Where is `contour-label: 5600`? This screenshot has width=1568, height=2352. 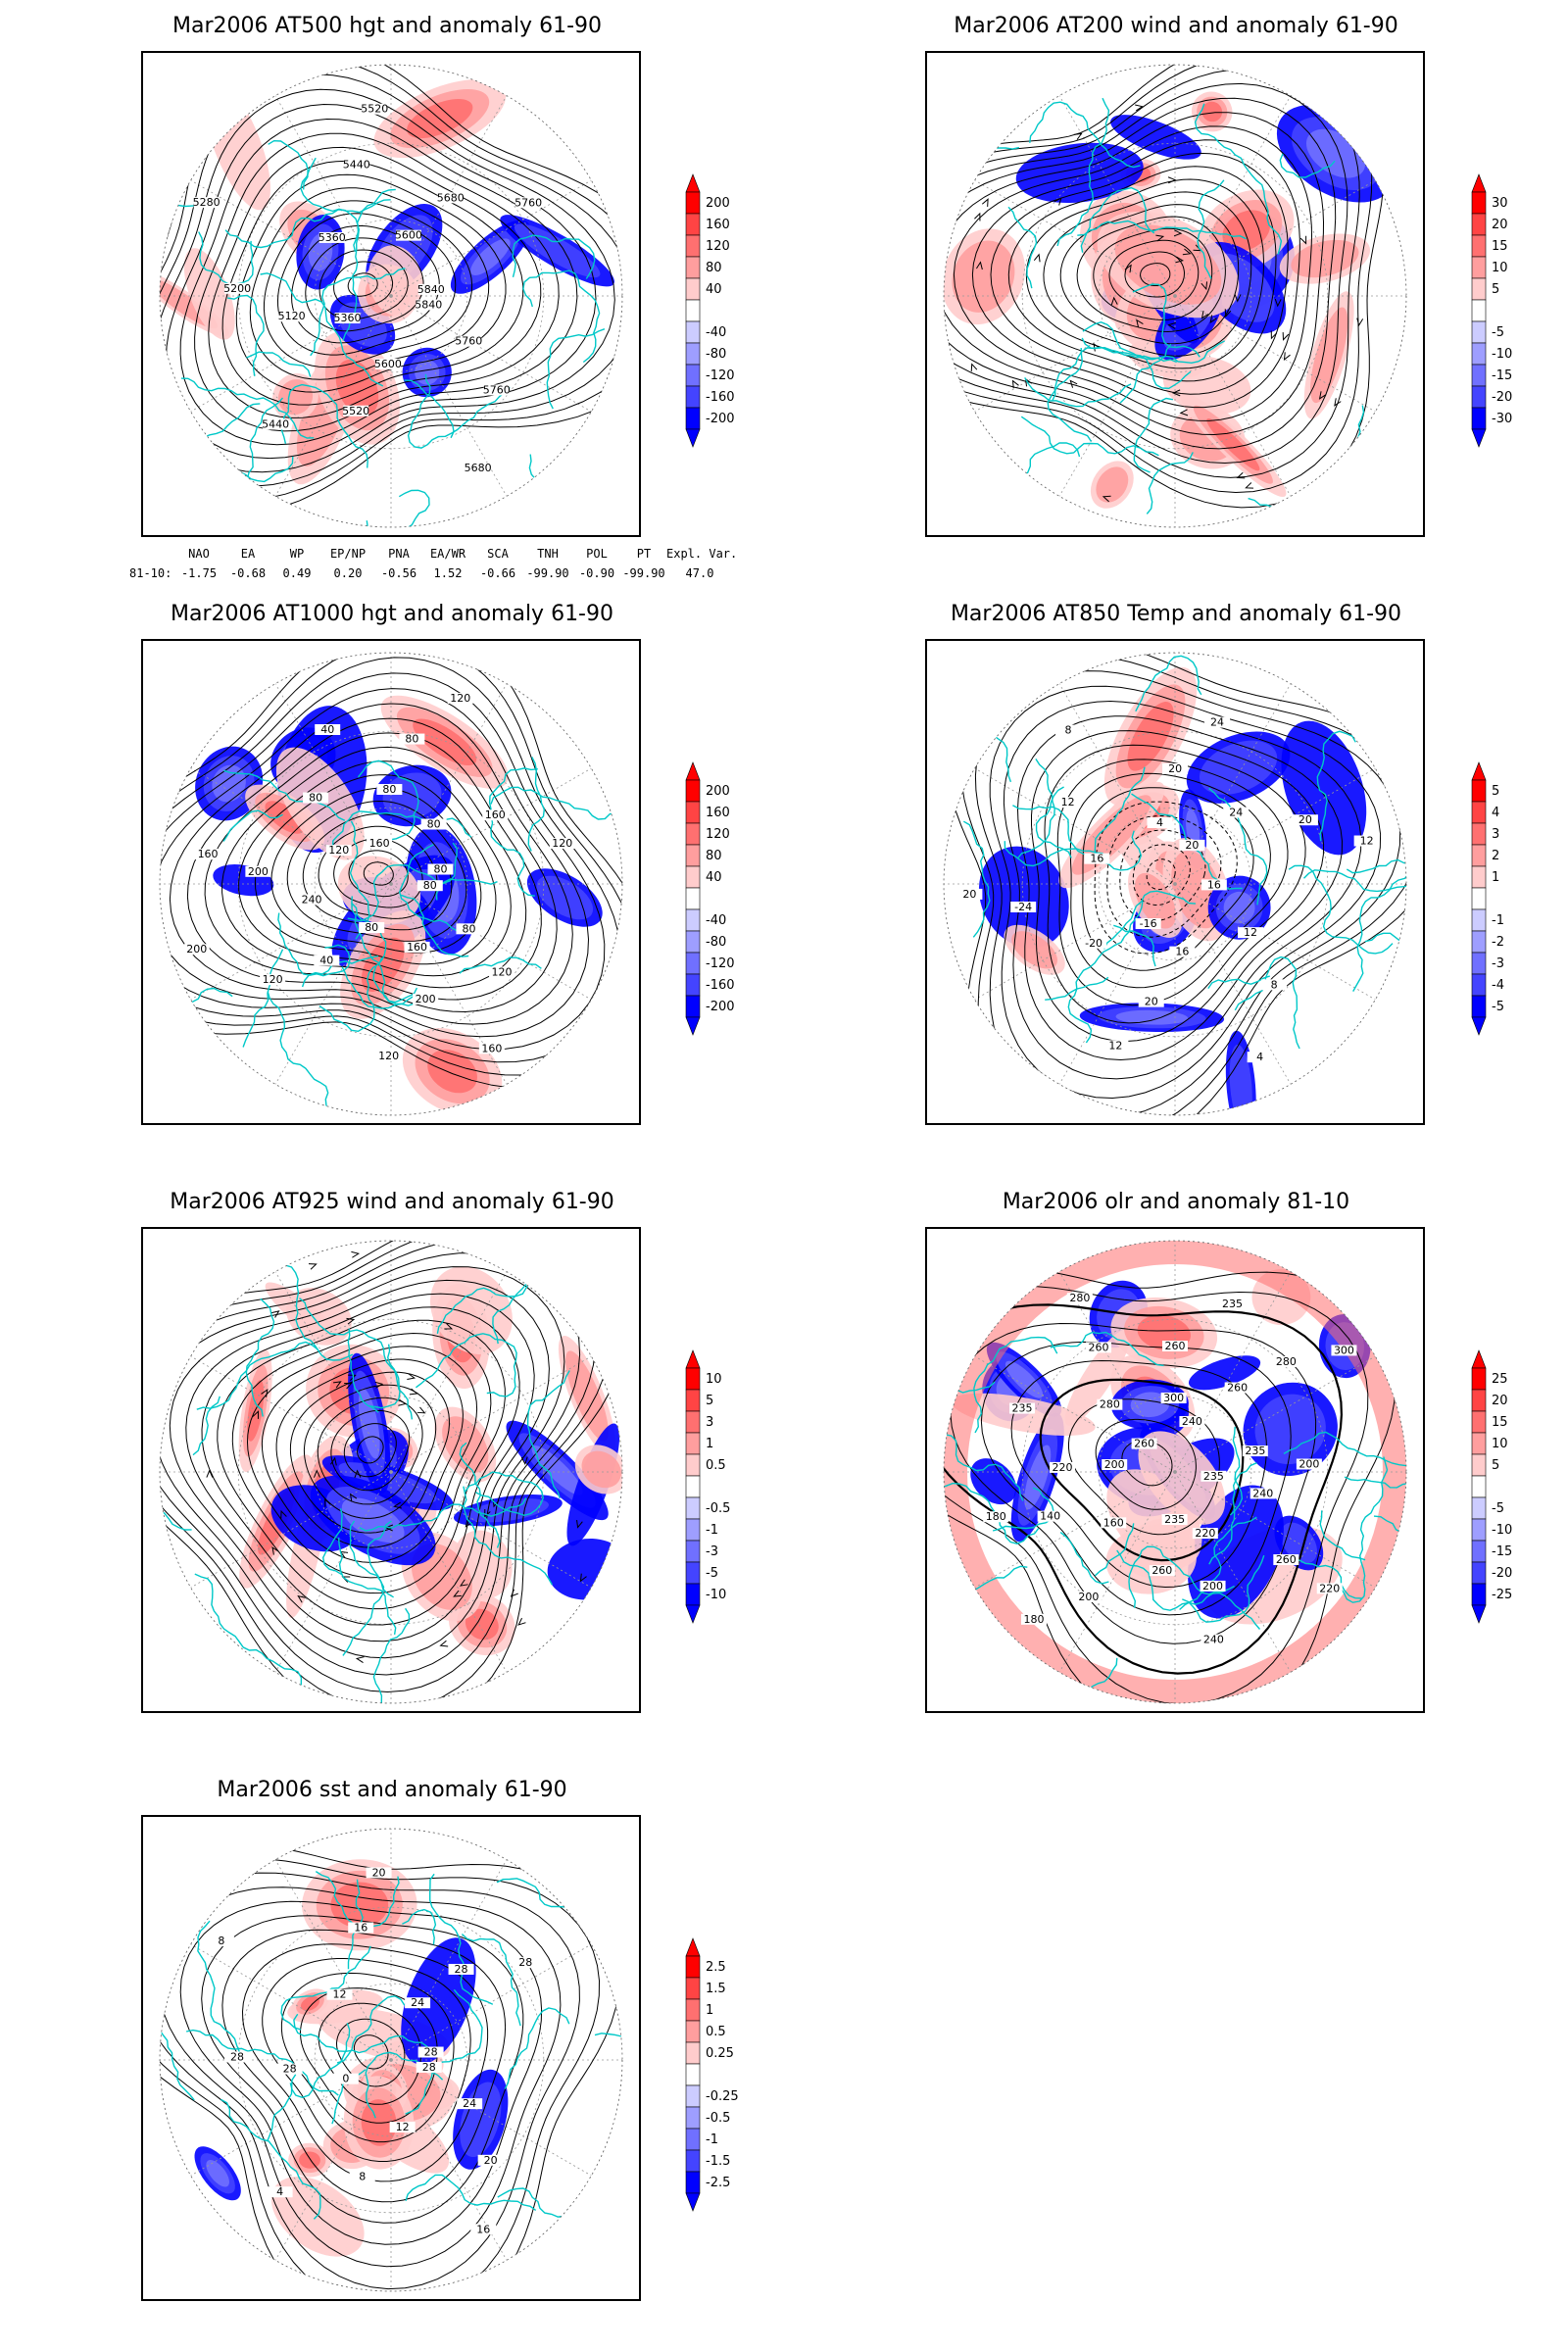 contour-label: 5600 is located at coordinates (409, 235).